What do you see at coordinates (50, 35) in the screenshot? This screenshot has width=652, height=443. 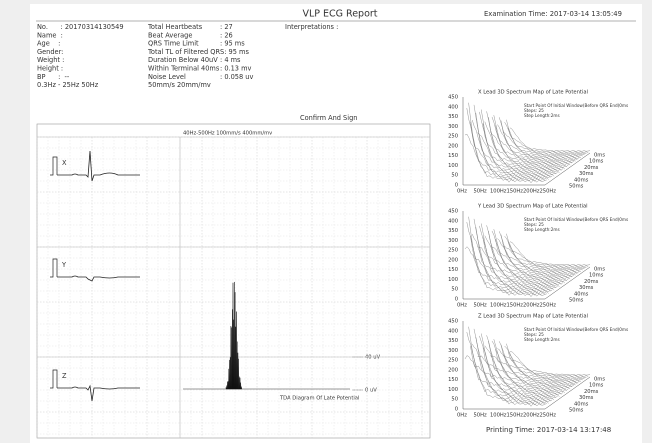 I see `patient-field: Name :` at bounding box center [50, 35].